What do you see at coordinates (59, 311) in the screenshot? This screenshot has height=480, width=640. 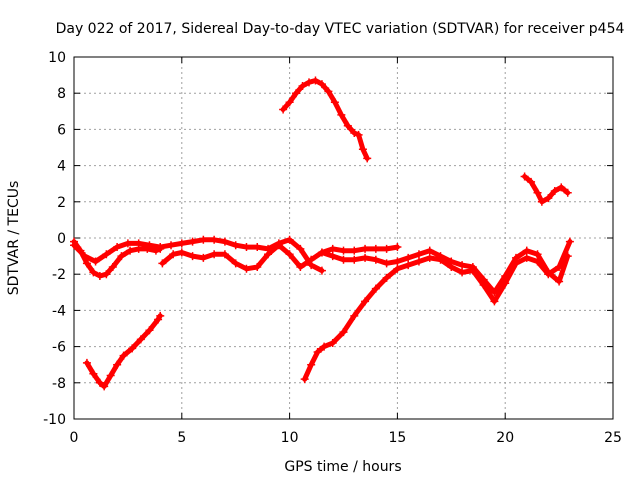 I see `y-tick-label: -4` at bounding box center [59, 311].